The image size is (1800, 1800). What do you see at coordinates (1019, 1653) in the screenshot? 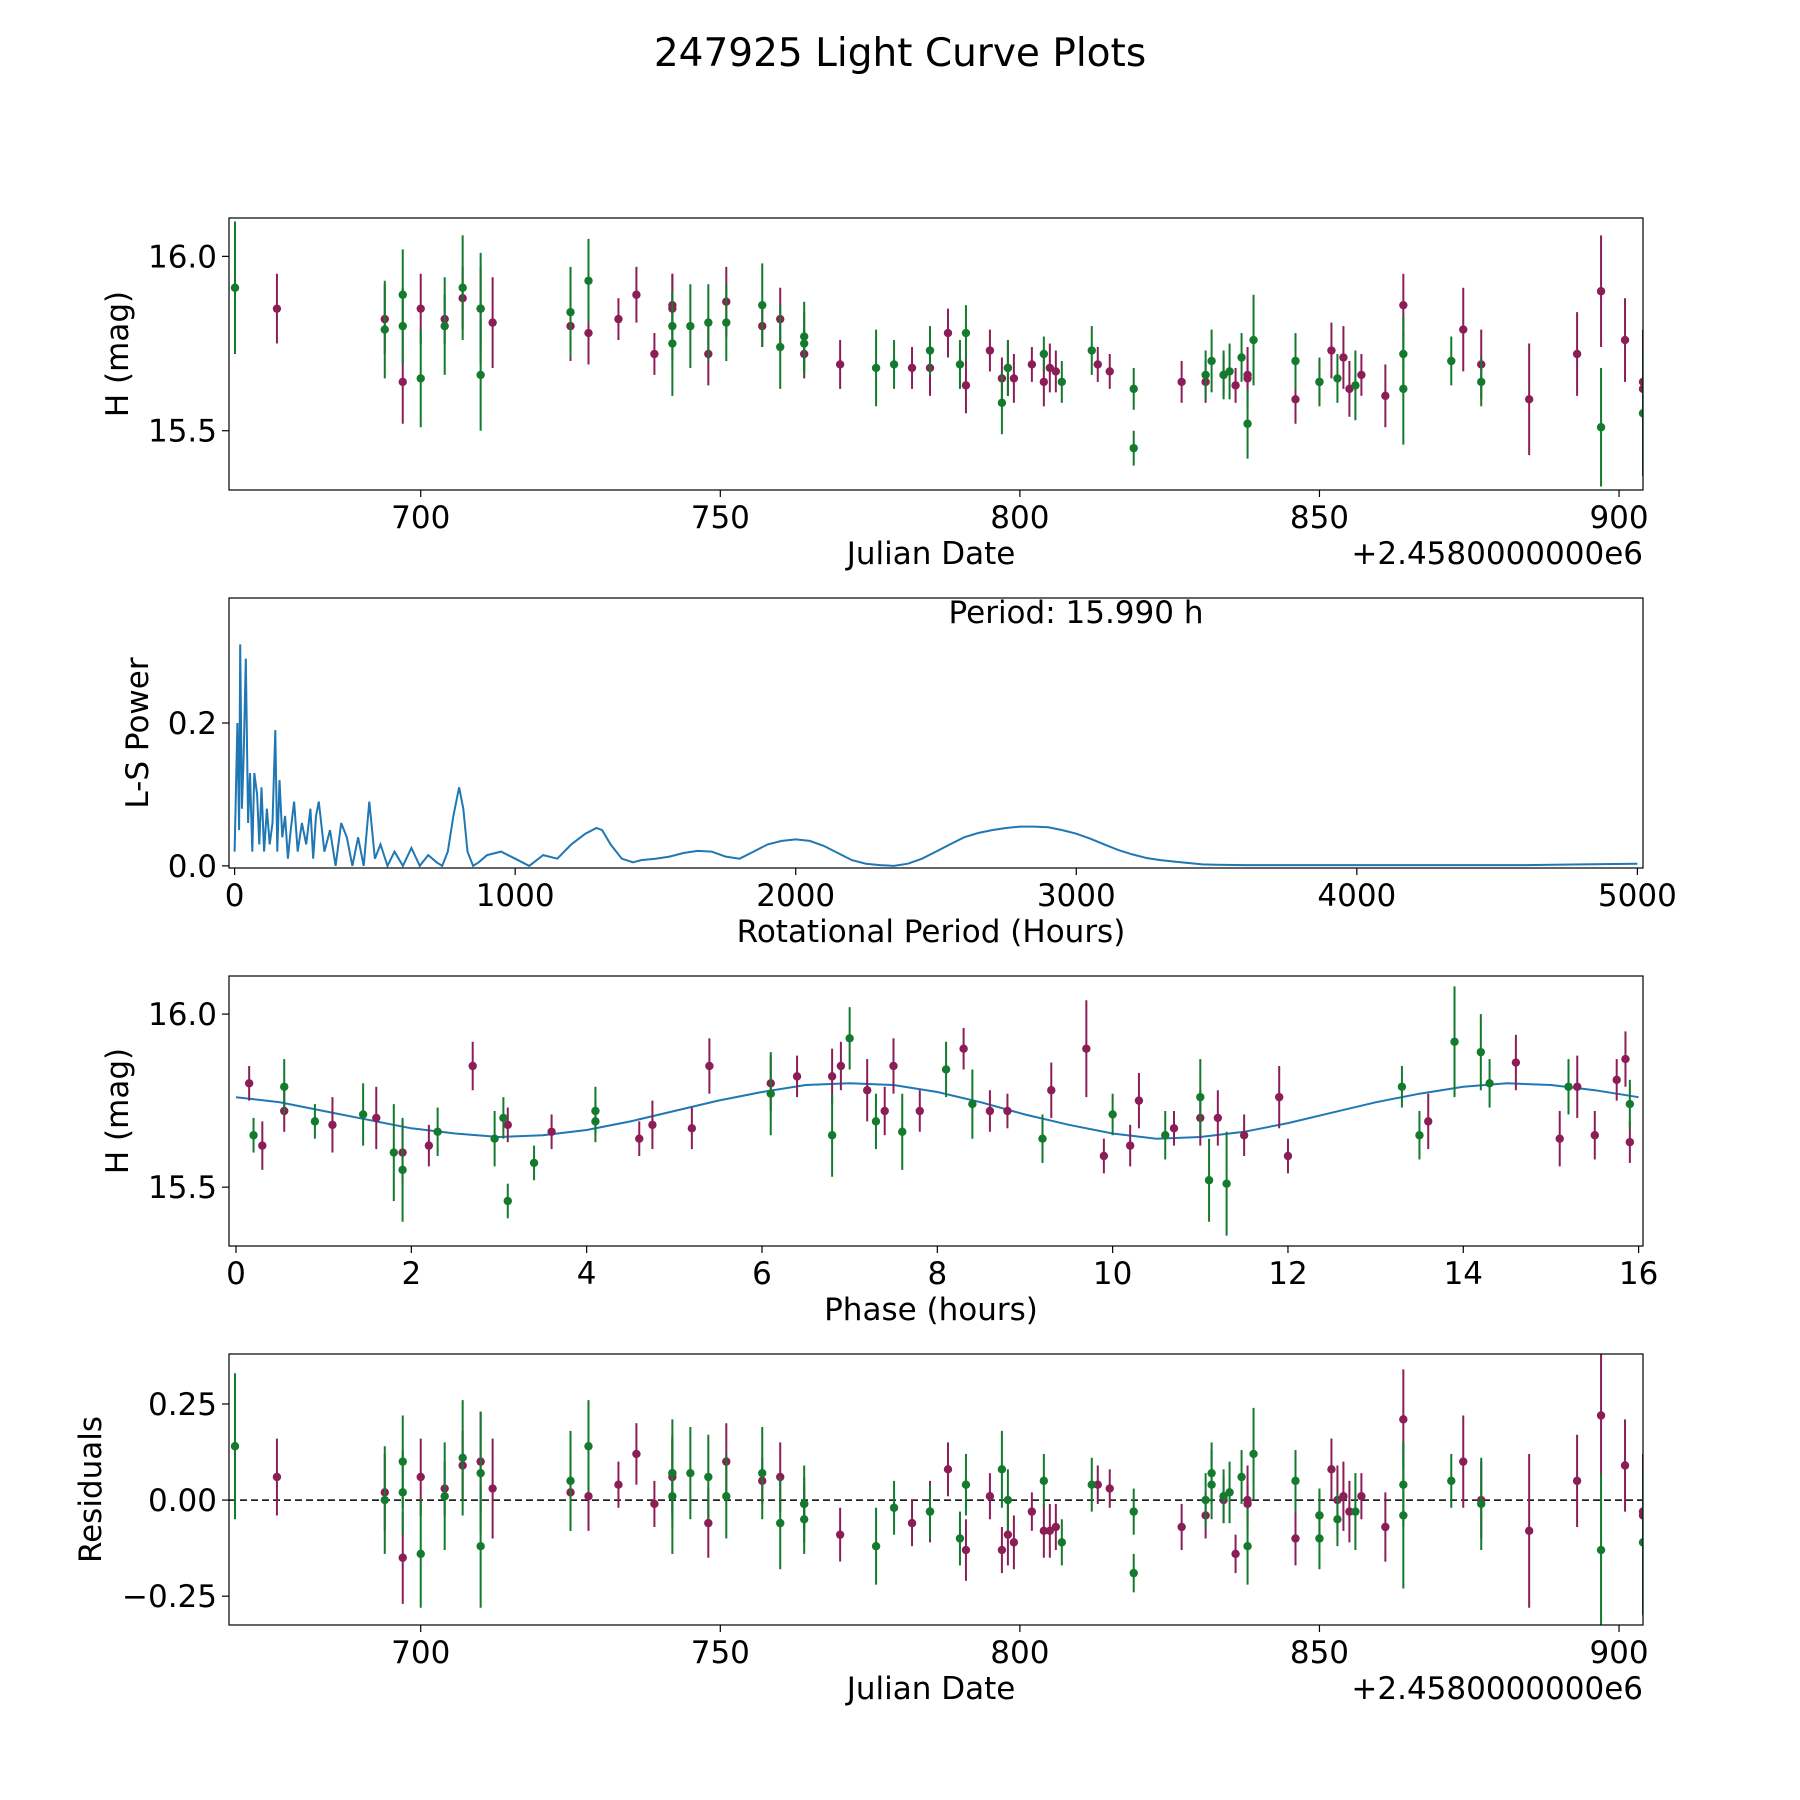
I see `resid-xtick-label: 800` at bounding box center [1019, 1653].